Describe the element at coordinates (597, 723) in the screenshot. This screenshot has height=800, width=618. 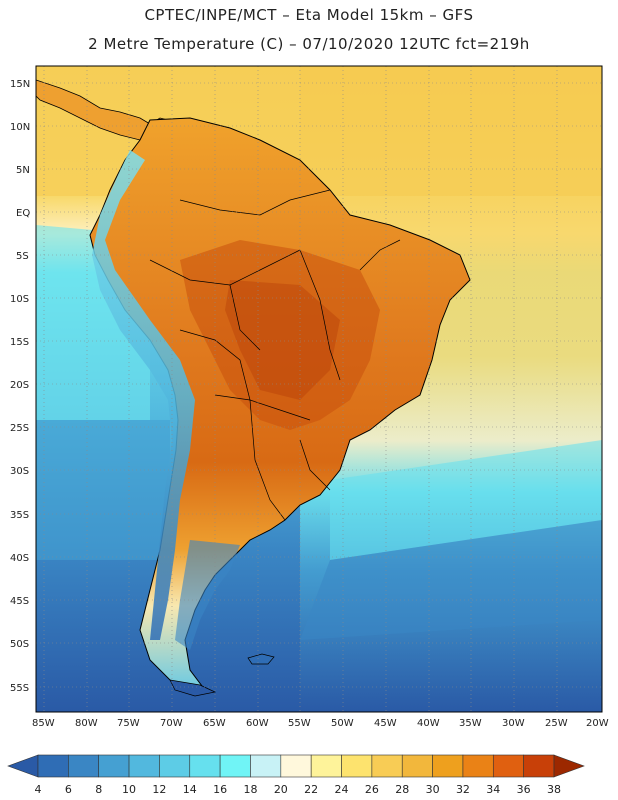
I see `lon-label: 20W` at that location.